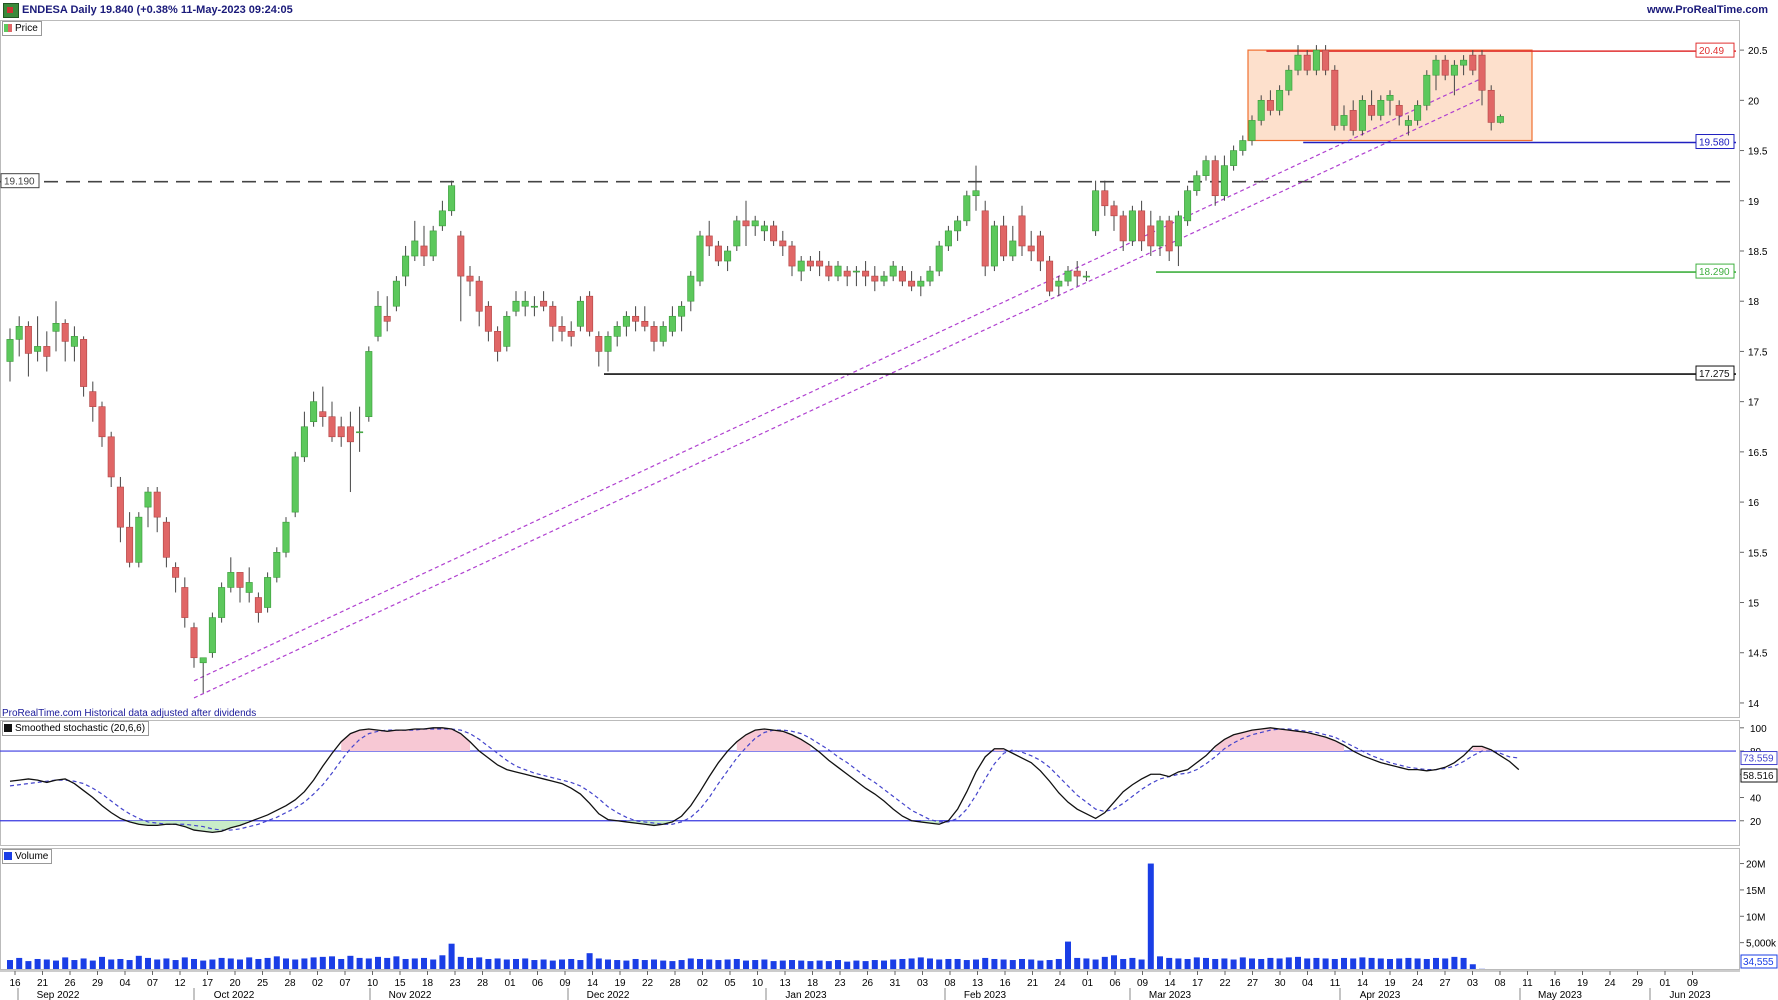  What do you see at coordinates (98, 983) in the screenshot?
I see `x-day-label: 29` at bounding box center [98, 983].